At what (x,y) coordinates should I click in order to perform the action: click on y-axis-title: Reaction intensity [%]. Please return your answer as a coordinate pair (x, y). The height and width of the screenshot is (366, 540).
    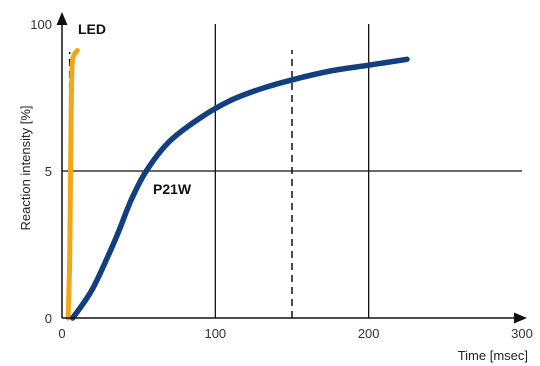
    Looking at the image, I should click on (25, 167).